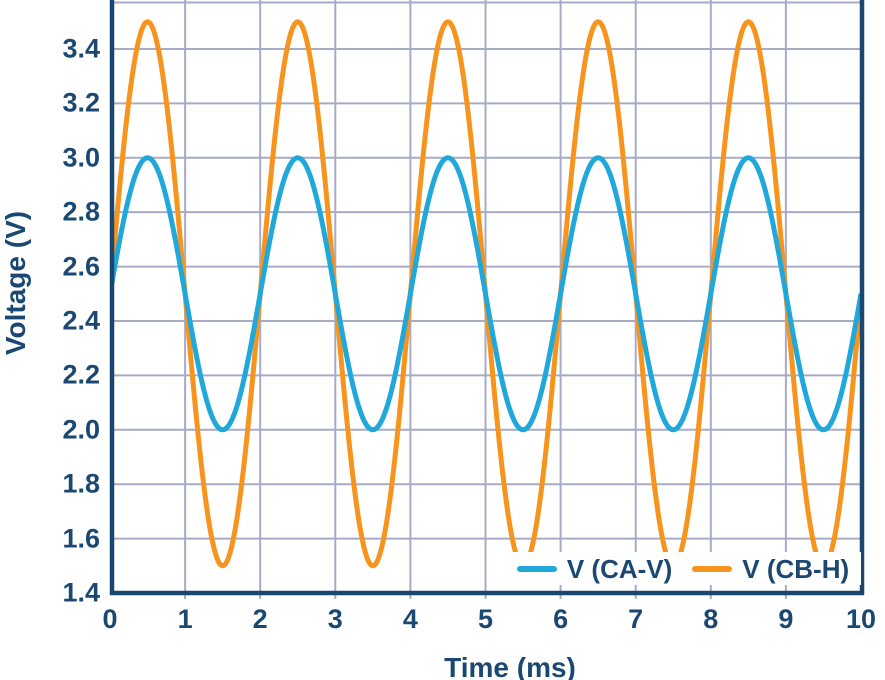 The image size is (885, 680). Describe the element at coordinates (410, 619) in the screenshot. I see `x-tick-label-4: 4` at that location.